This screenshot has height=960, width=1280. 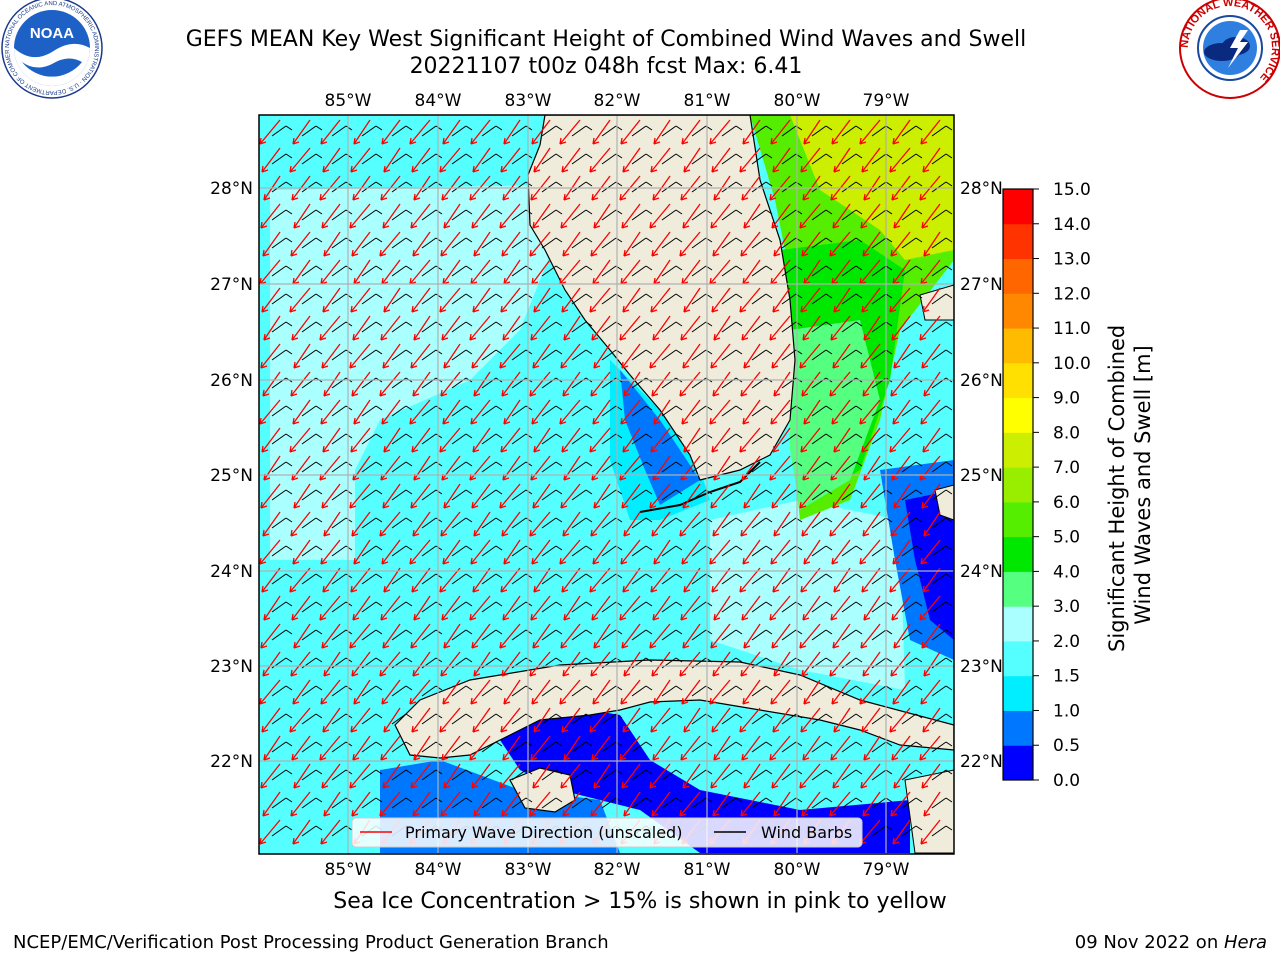 I want to click on colorbar-segment, so click(x=1018, y=728).